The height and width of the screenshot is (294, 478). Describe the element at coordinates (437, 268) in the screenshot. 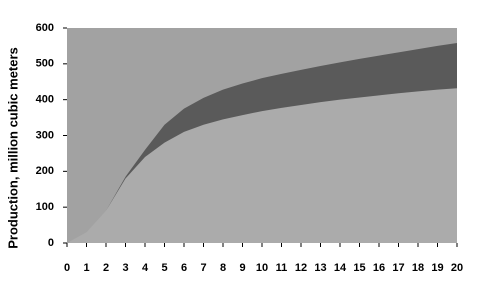

I see `x-tick-label: 19` at that location.